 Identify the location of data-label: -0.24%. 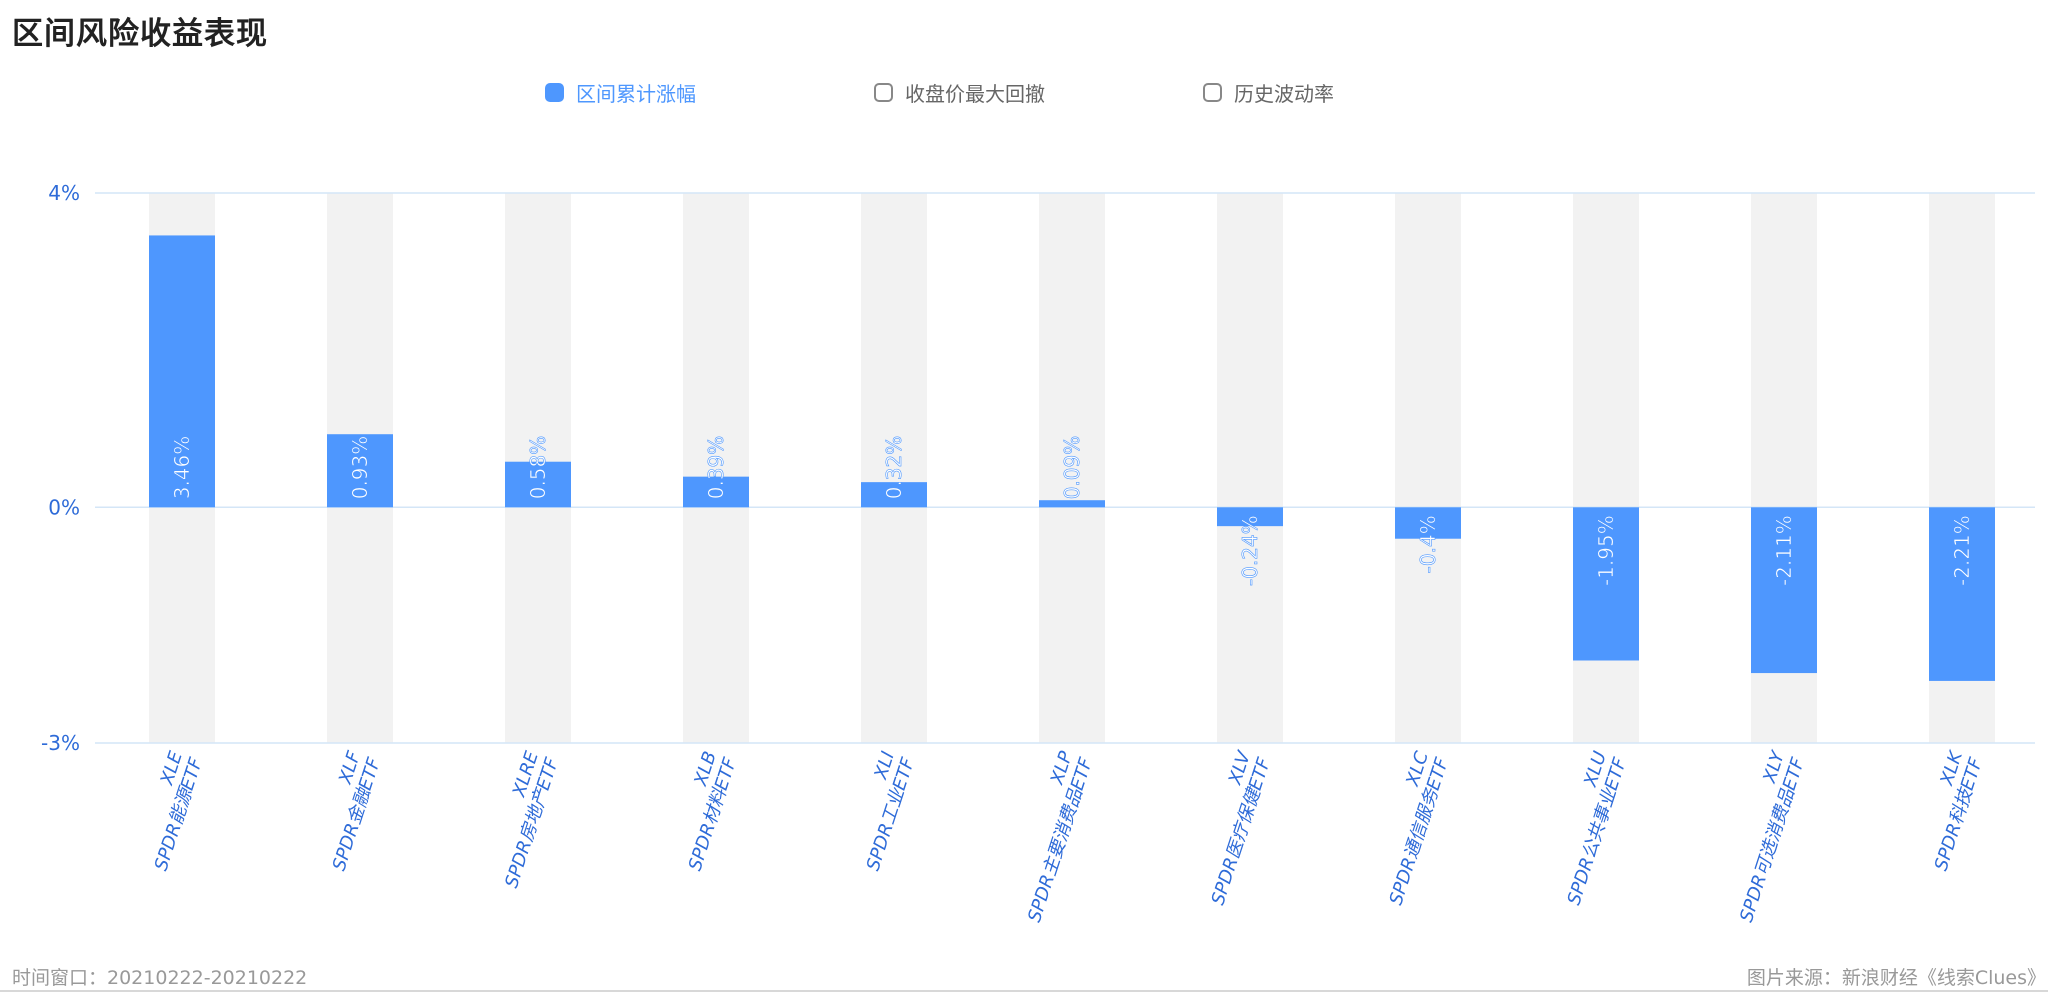
(1250, 550).